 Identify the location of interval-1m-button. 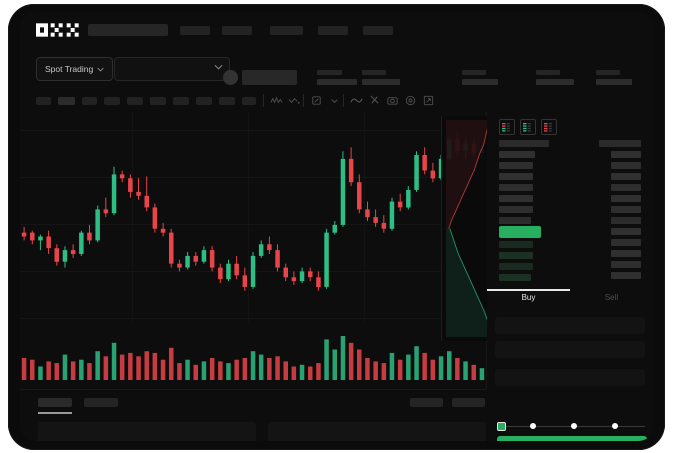
(43, 101).